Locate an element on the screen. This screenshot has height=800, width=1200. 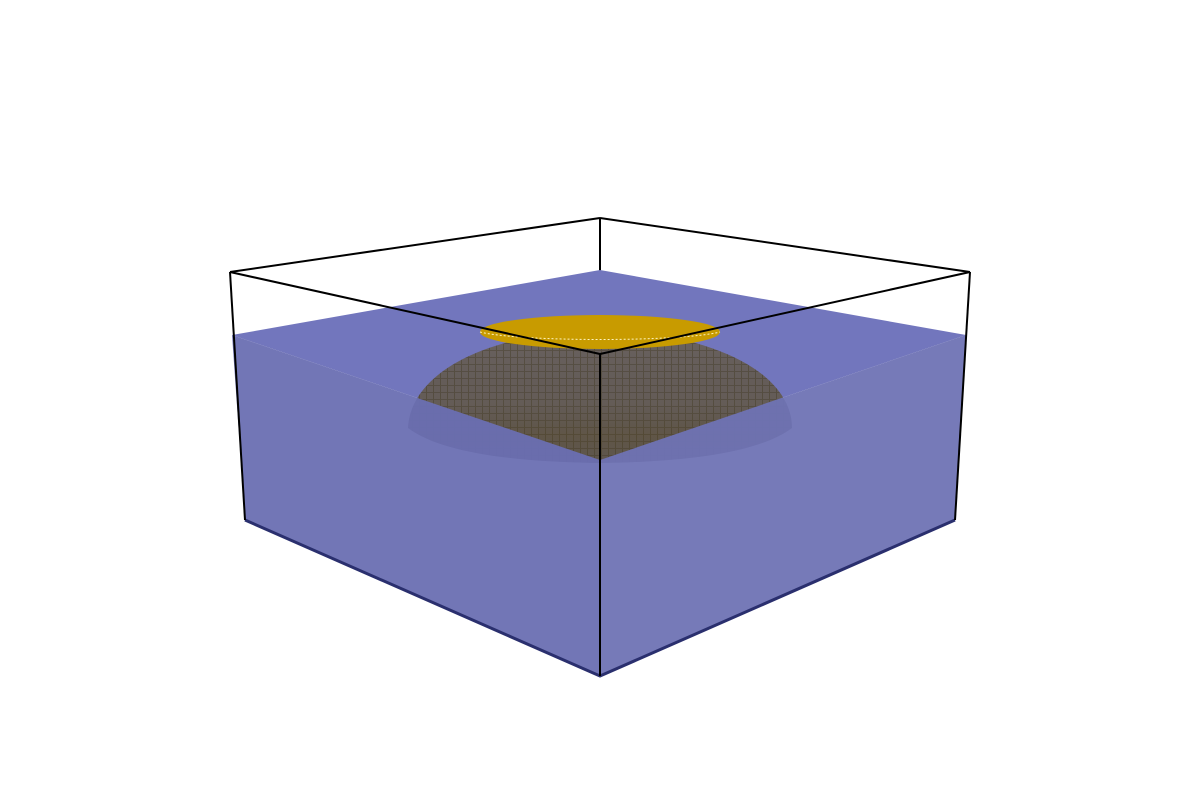
dome-cap is located at coordinates (600, 332).